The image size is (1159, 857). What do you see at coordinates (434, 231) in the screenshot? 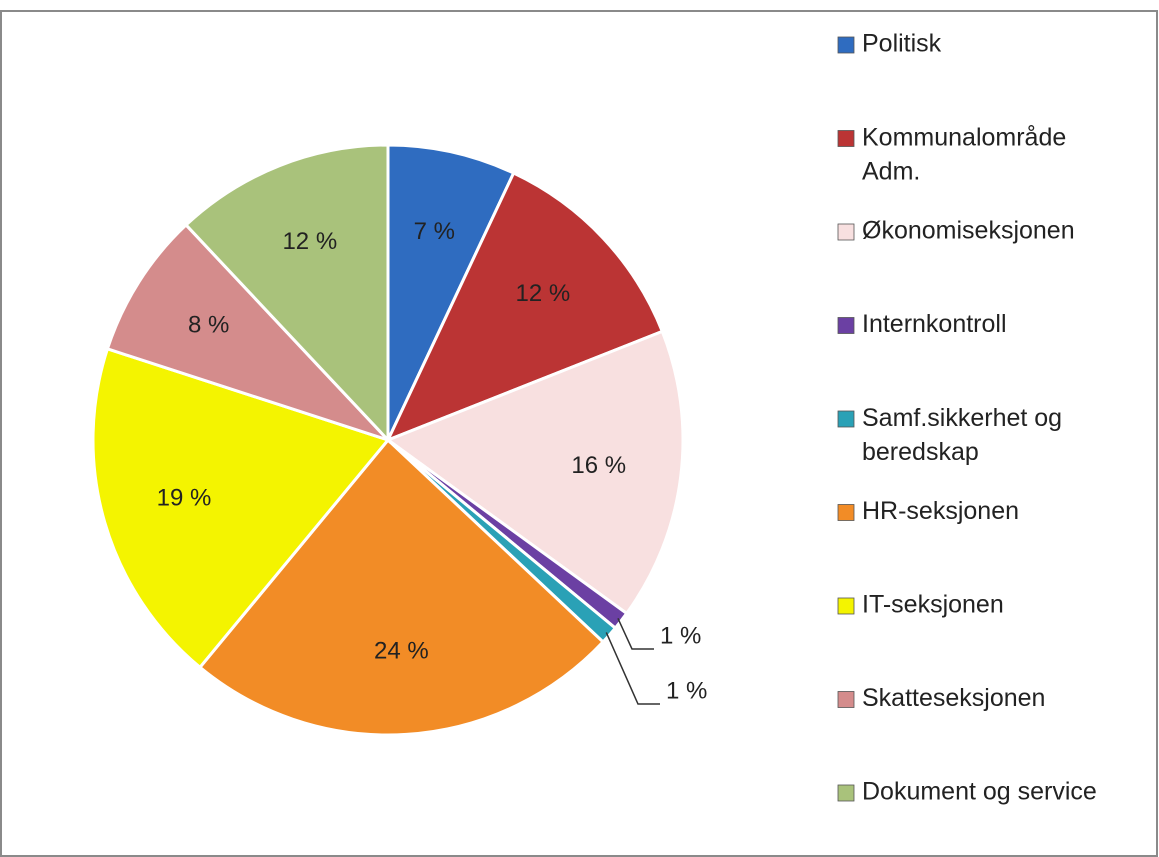
I see `data-label: 7 %` at bounding box center [434, 231].